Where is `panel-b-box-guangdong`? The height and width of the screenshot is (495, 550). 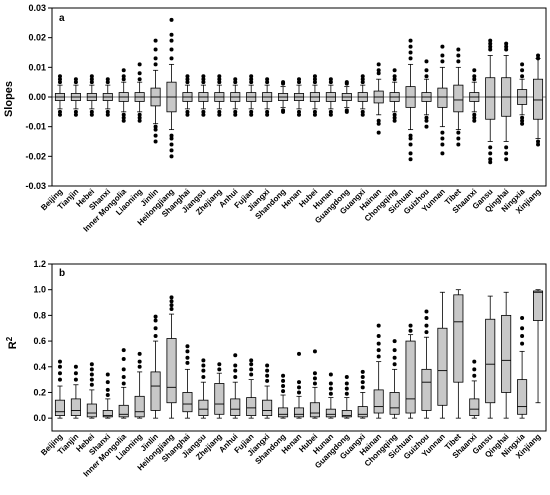
panel-b-box-guangdong is located at coordinates (346, 397).